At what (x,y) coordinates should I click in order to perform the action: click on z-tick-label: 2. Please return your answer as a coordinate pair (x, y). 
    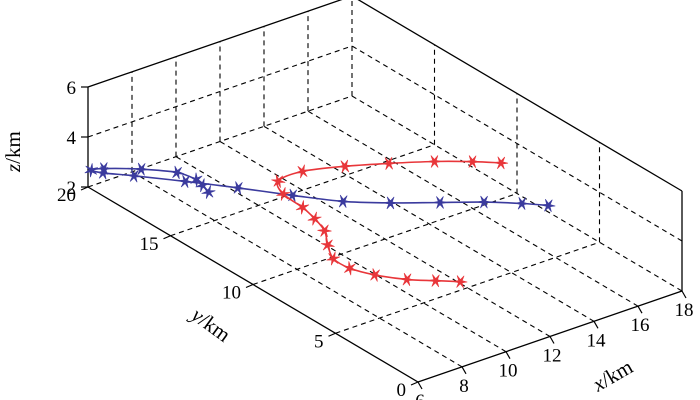
    Looking at the image, I should click on (72, 188).